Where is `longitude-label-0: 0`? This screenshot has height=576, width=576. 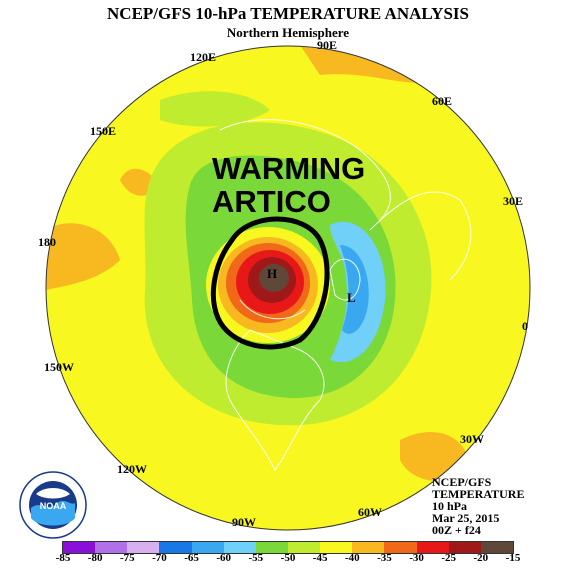
longitude-label-0: 0 is located at coordinates (525, 326).